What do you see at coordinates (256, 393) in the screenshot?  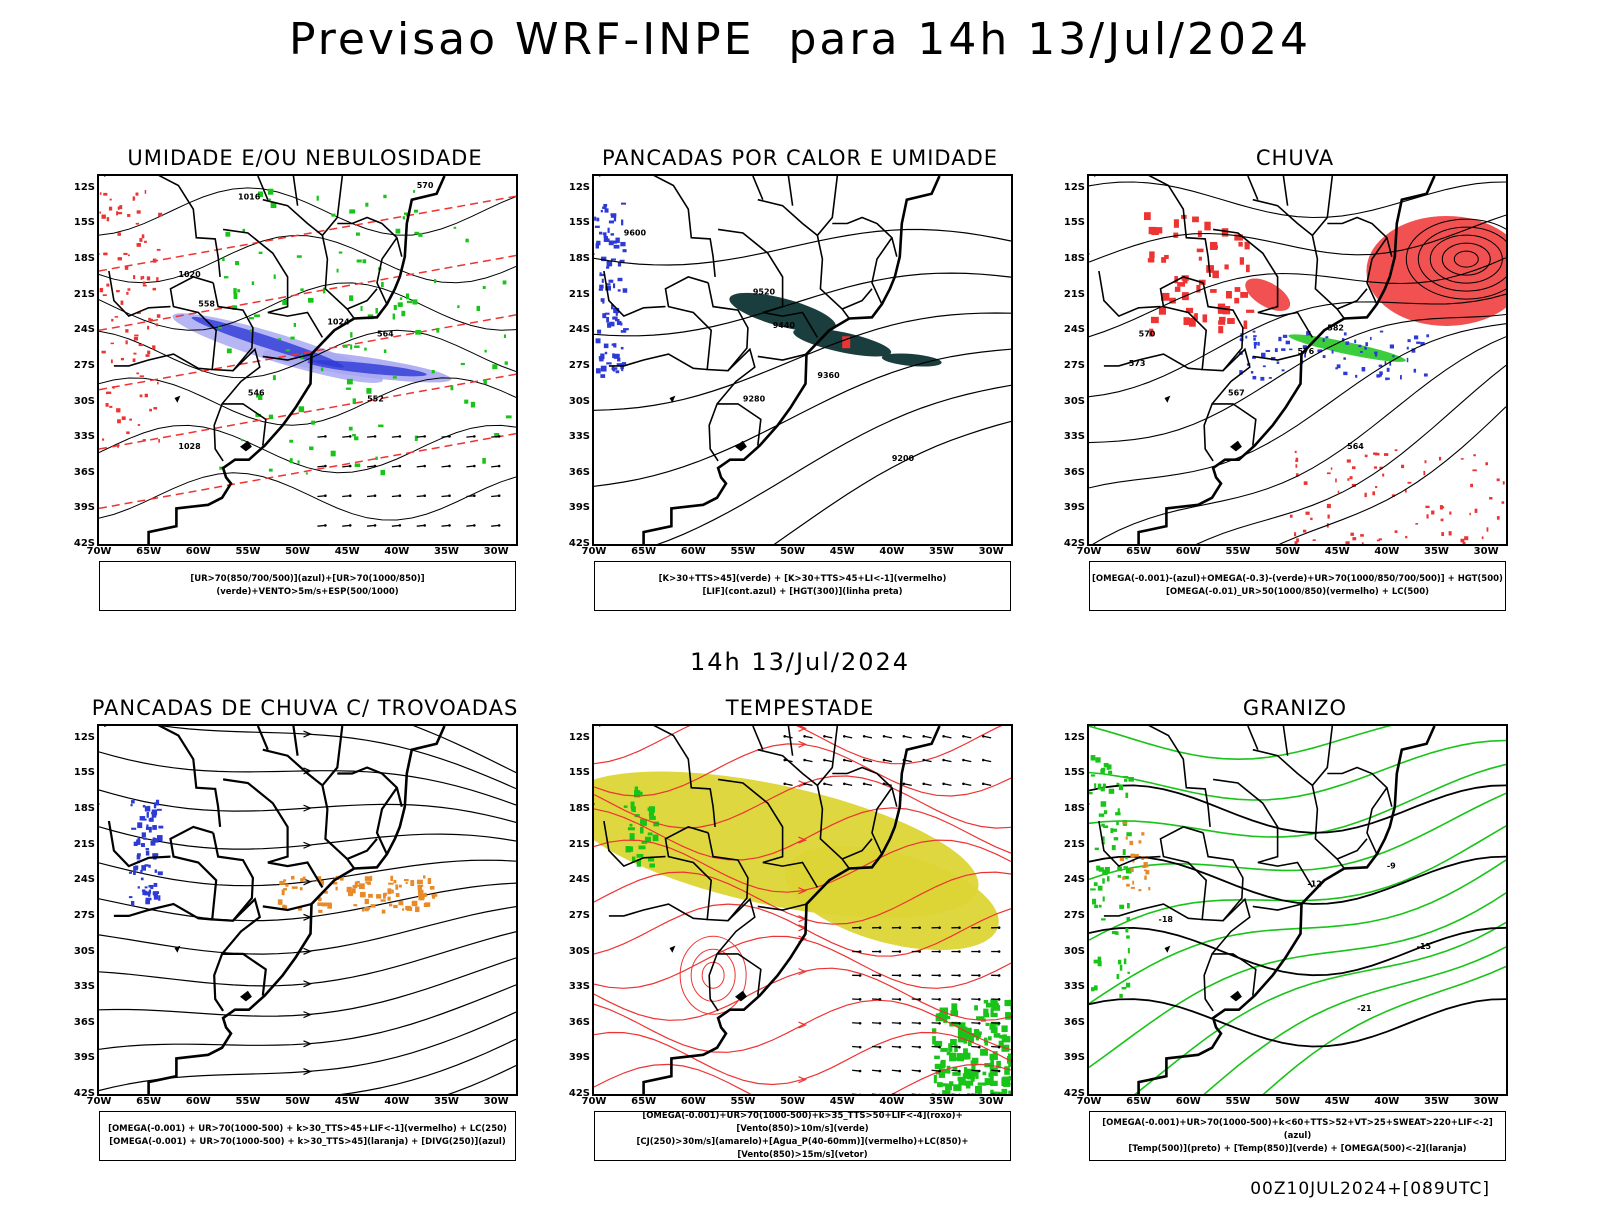 I see `contour-label: 546` at bounding box center [256, 393].